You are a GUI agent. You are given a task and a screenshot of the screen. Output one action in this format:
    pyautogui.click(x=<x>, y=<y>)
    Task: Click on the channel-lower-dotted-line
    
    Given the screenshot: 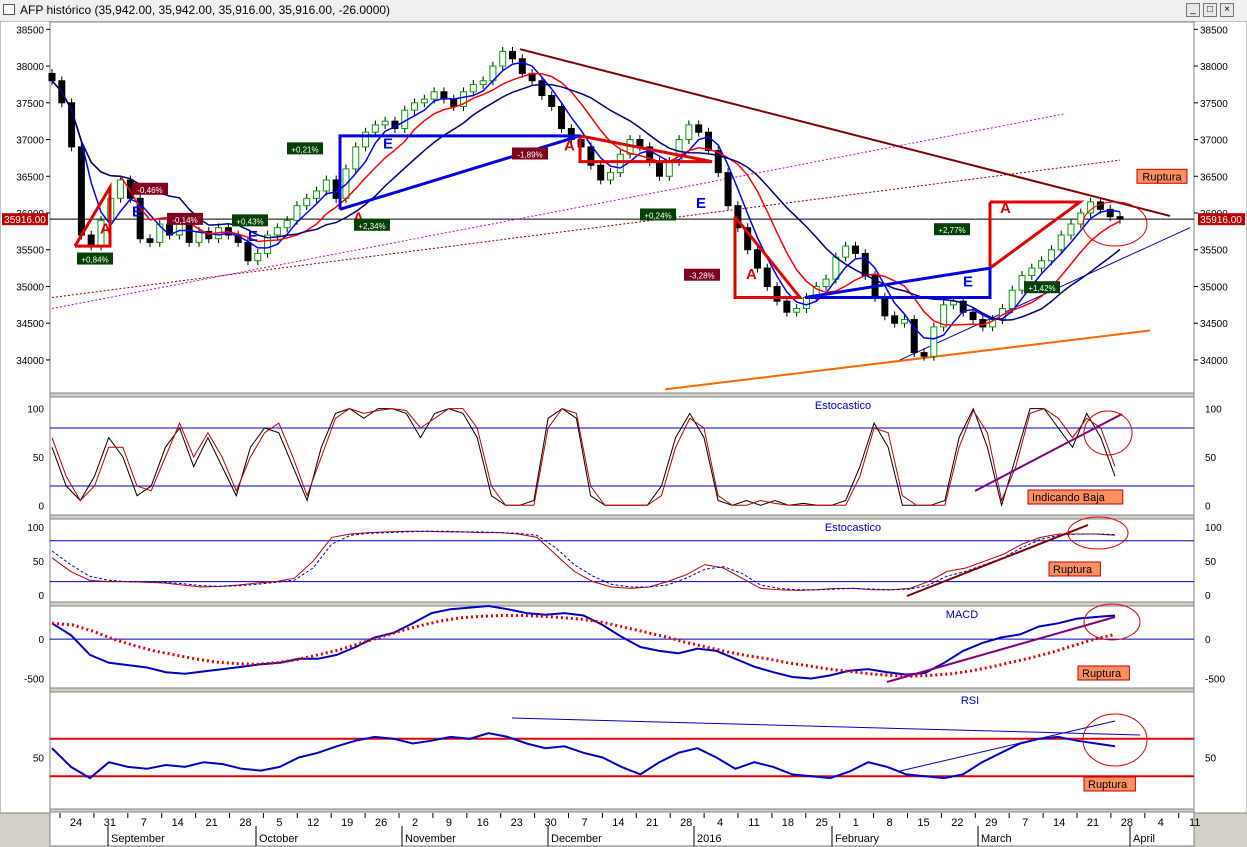 What is the action you would take?
    pyautogui.click(x=586, y=228)
    